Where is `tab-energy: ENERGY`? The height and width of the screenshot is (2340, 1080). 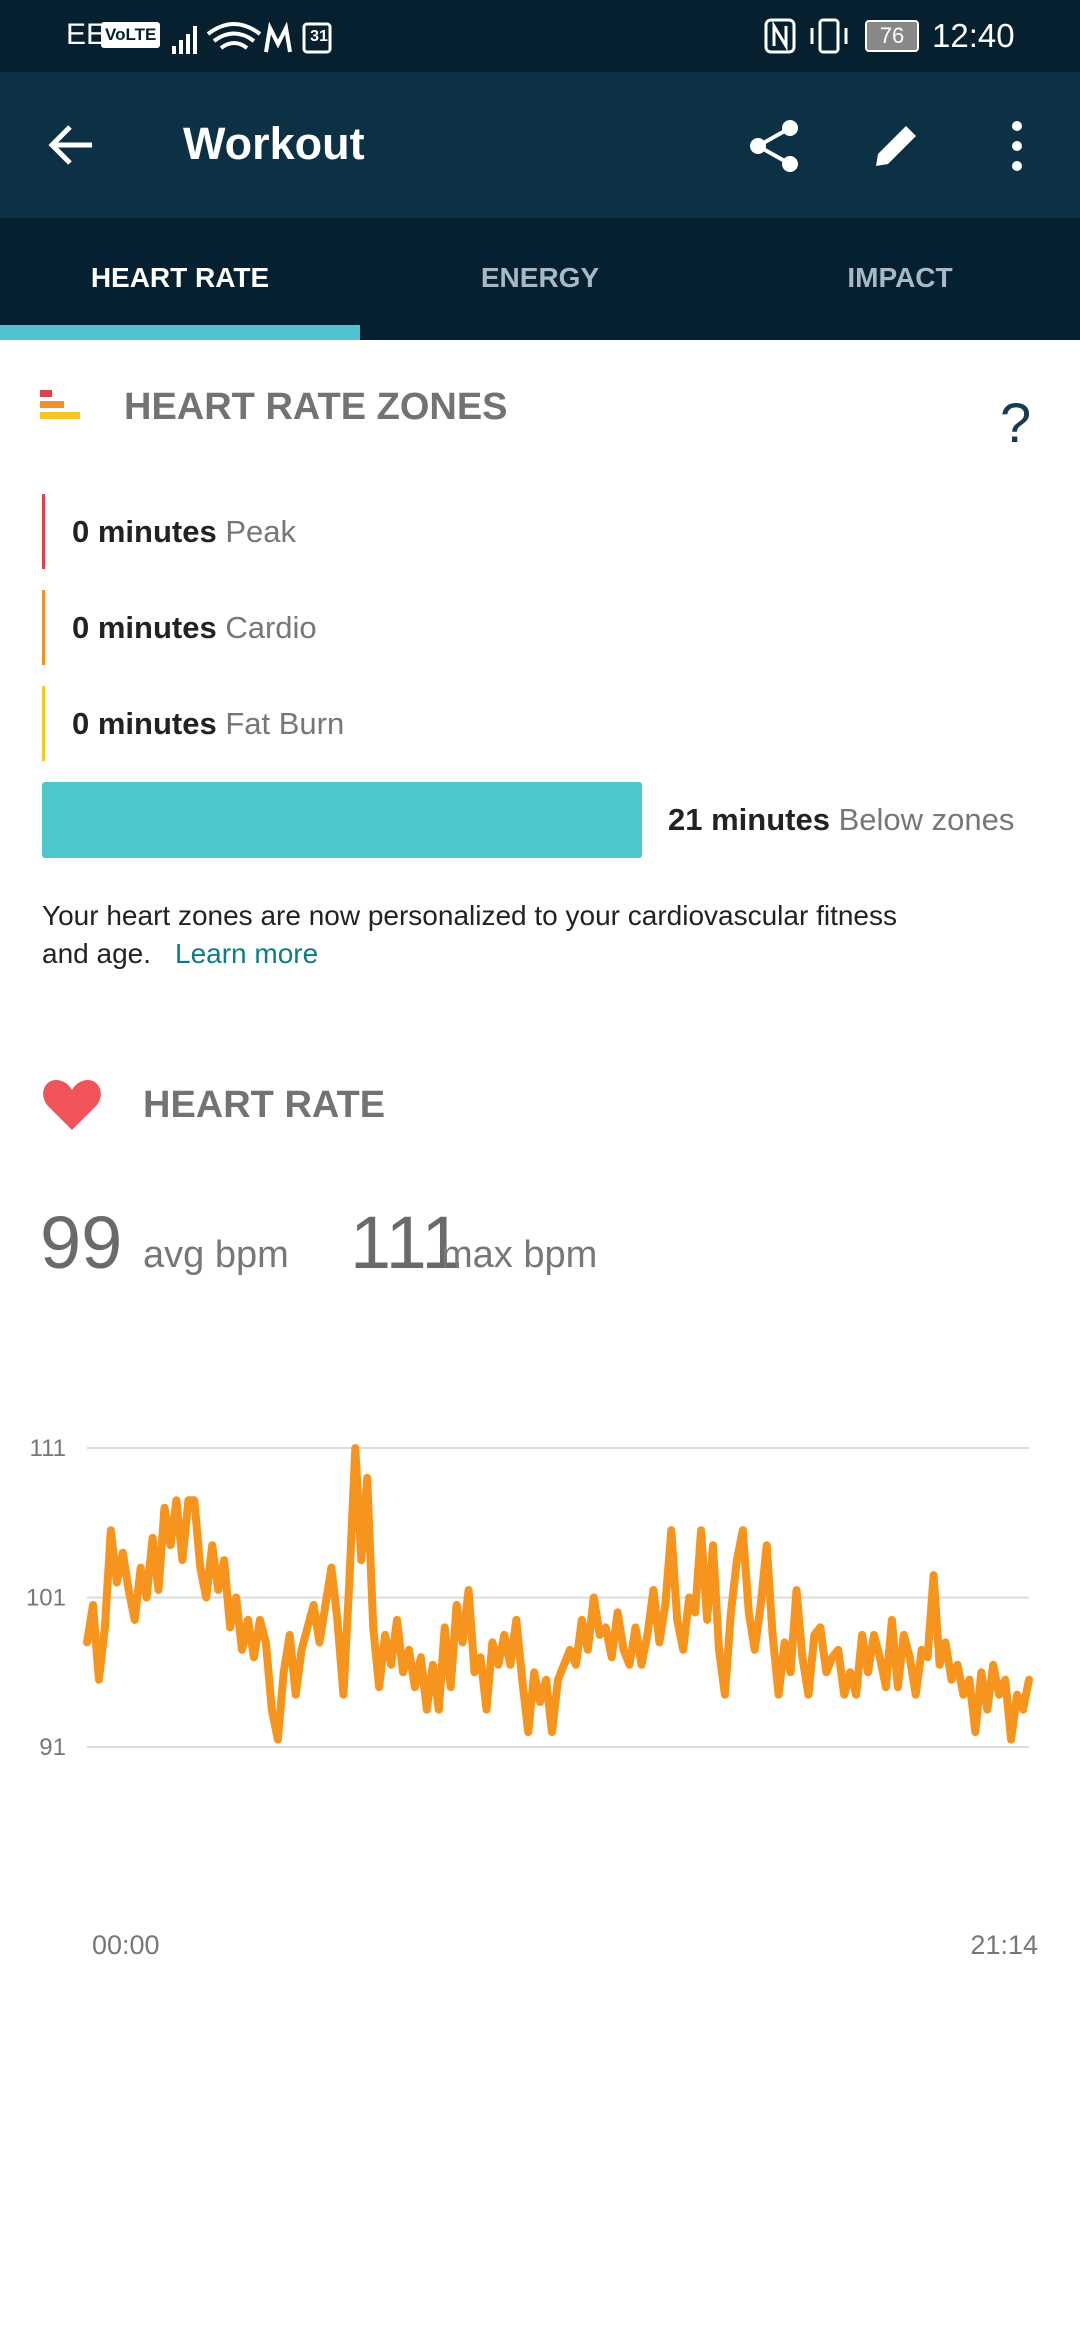 tab-energy: ENERGY is located at coordinates (540, 277).